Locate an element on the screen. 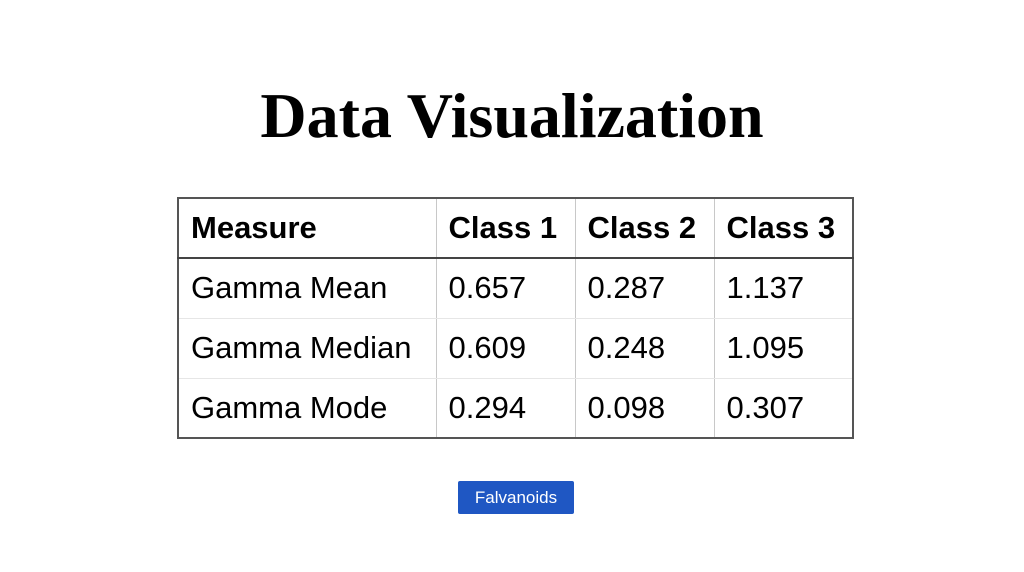  column-header-measure: Measure is located at coordinates (307, 228).